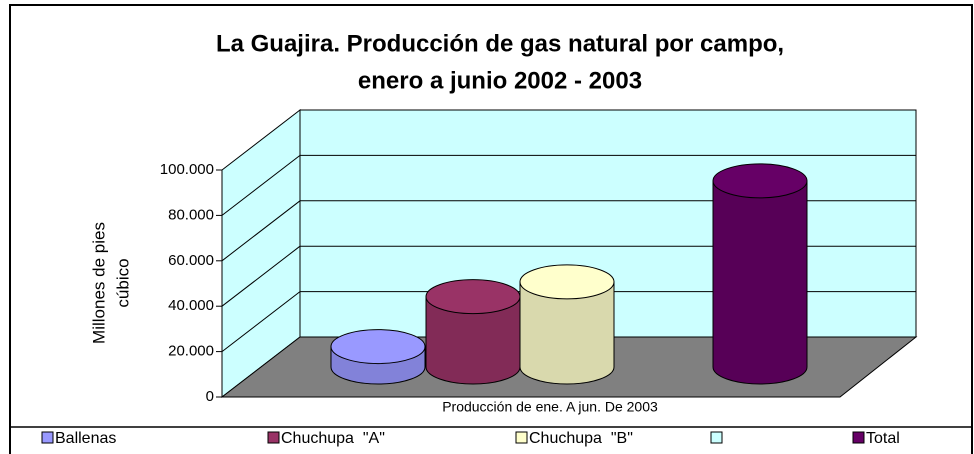 This screenshot has width=974, height=454. What do you see at coordinates (191, 214) in the screenshot?
I see `y-tick-label: 80.000` at bounding box center [191, 214].